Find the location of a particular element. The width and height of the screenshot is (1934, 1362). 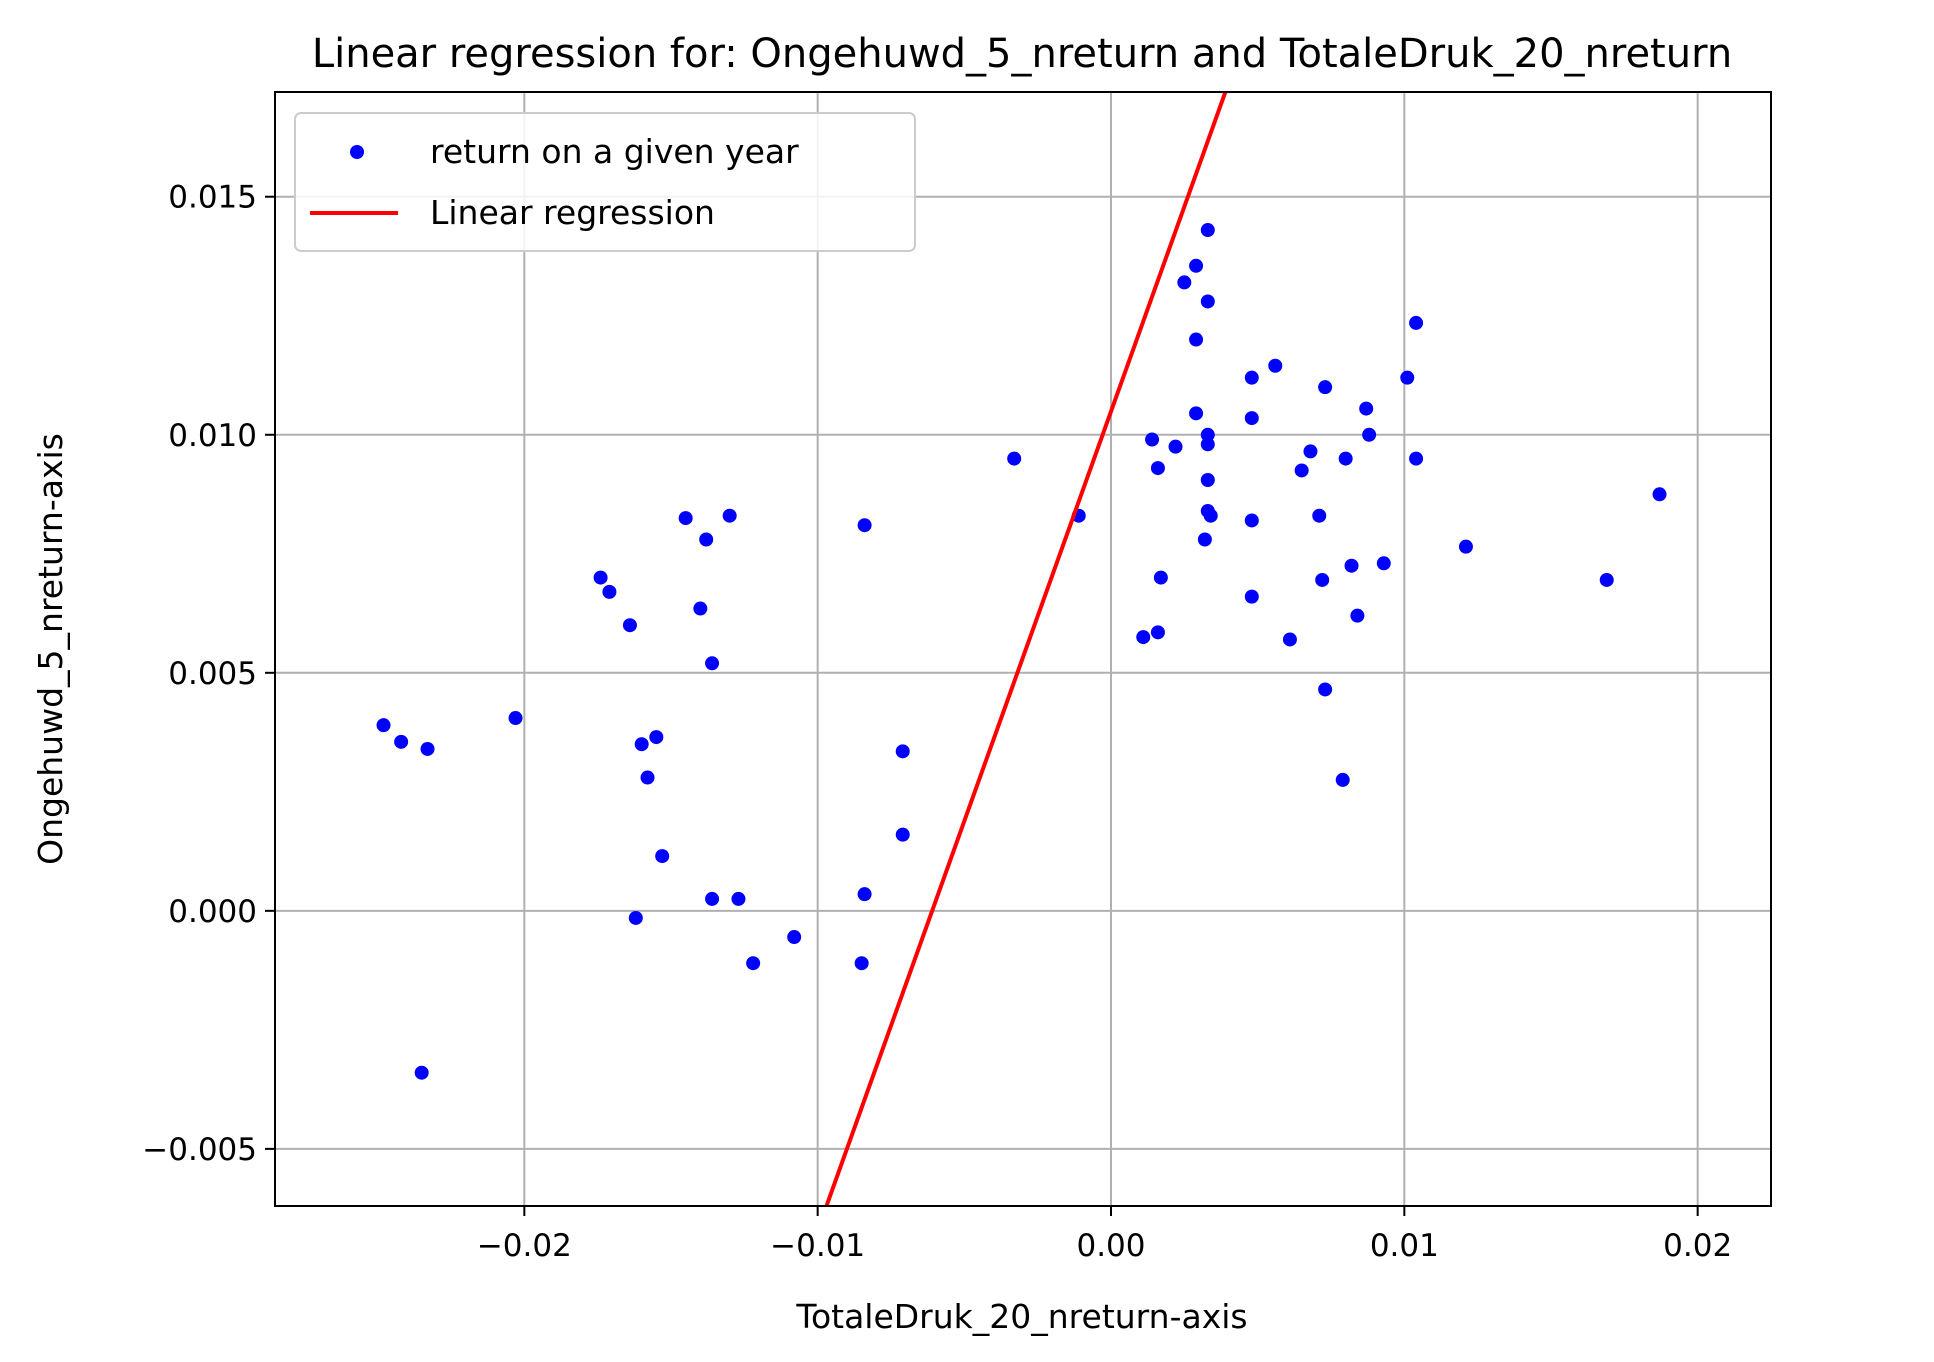

y-axis-ticks: −0.005 0.000 0.005 0.010 0.015 is located at coordinates (208, 674).